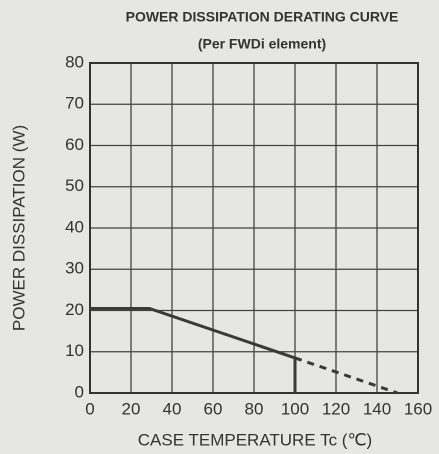  I want to click on x-axis-label: CASE TEMPERATURE Tc (℃), so click(255, 439).